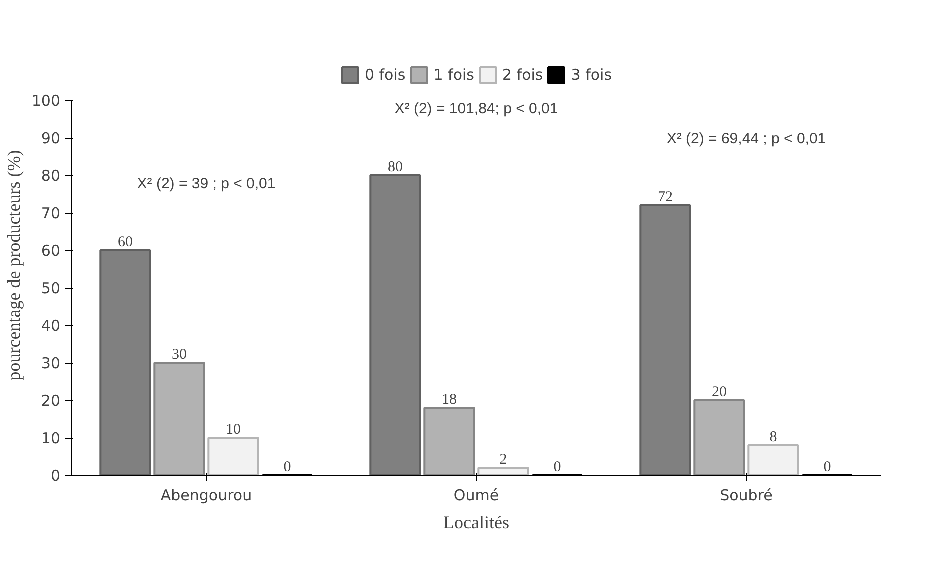  Describe the element at coordinates (746, 139) in the screenshot. I see `annotation: X² (2) = 69,44 ; p < 0,01` at that location.